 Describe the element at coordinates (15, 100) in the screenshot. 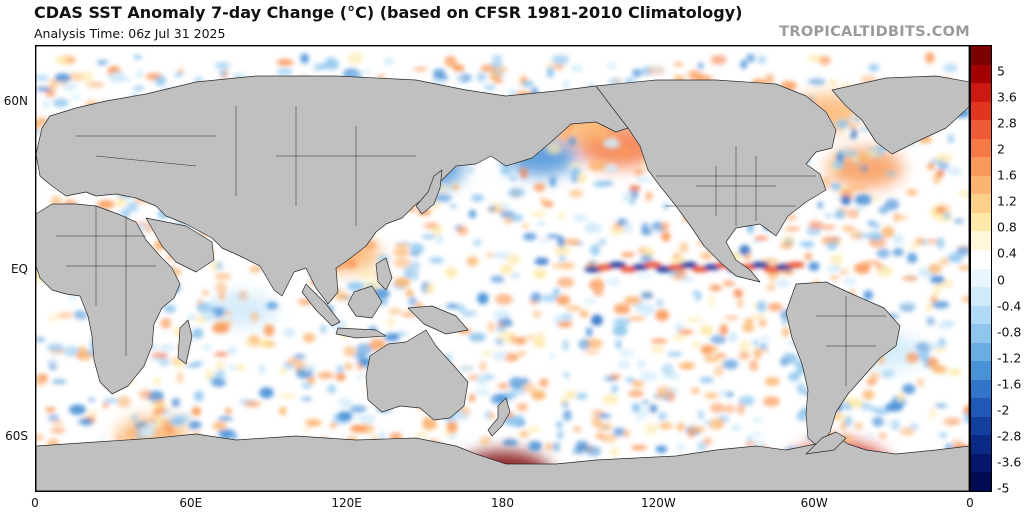

I see `lat-label-60n: 60N` at that location.